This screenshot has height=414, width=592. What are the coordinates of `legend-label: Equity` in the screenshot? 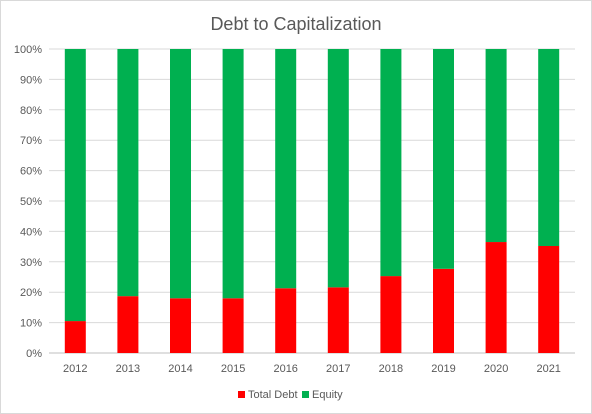 It's located at (327, 395).